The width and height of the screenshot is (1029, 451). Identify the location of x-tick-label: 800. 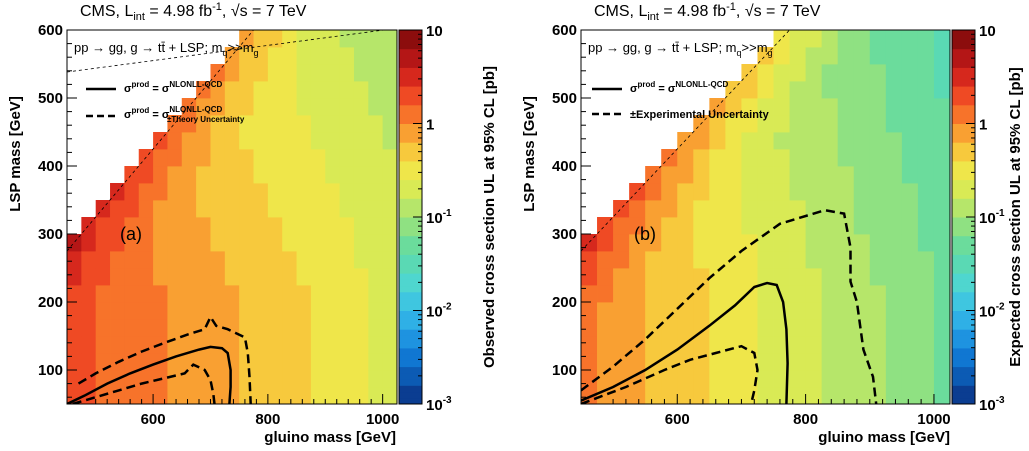
(267, 419).